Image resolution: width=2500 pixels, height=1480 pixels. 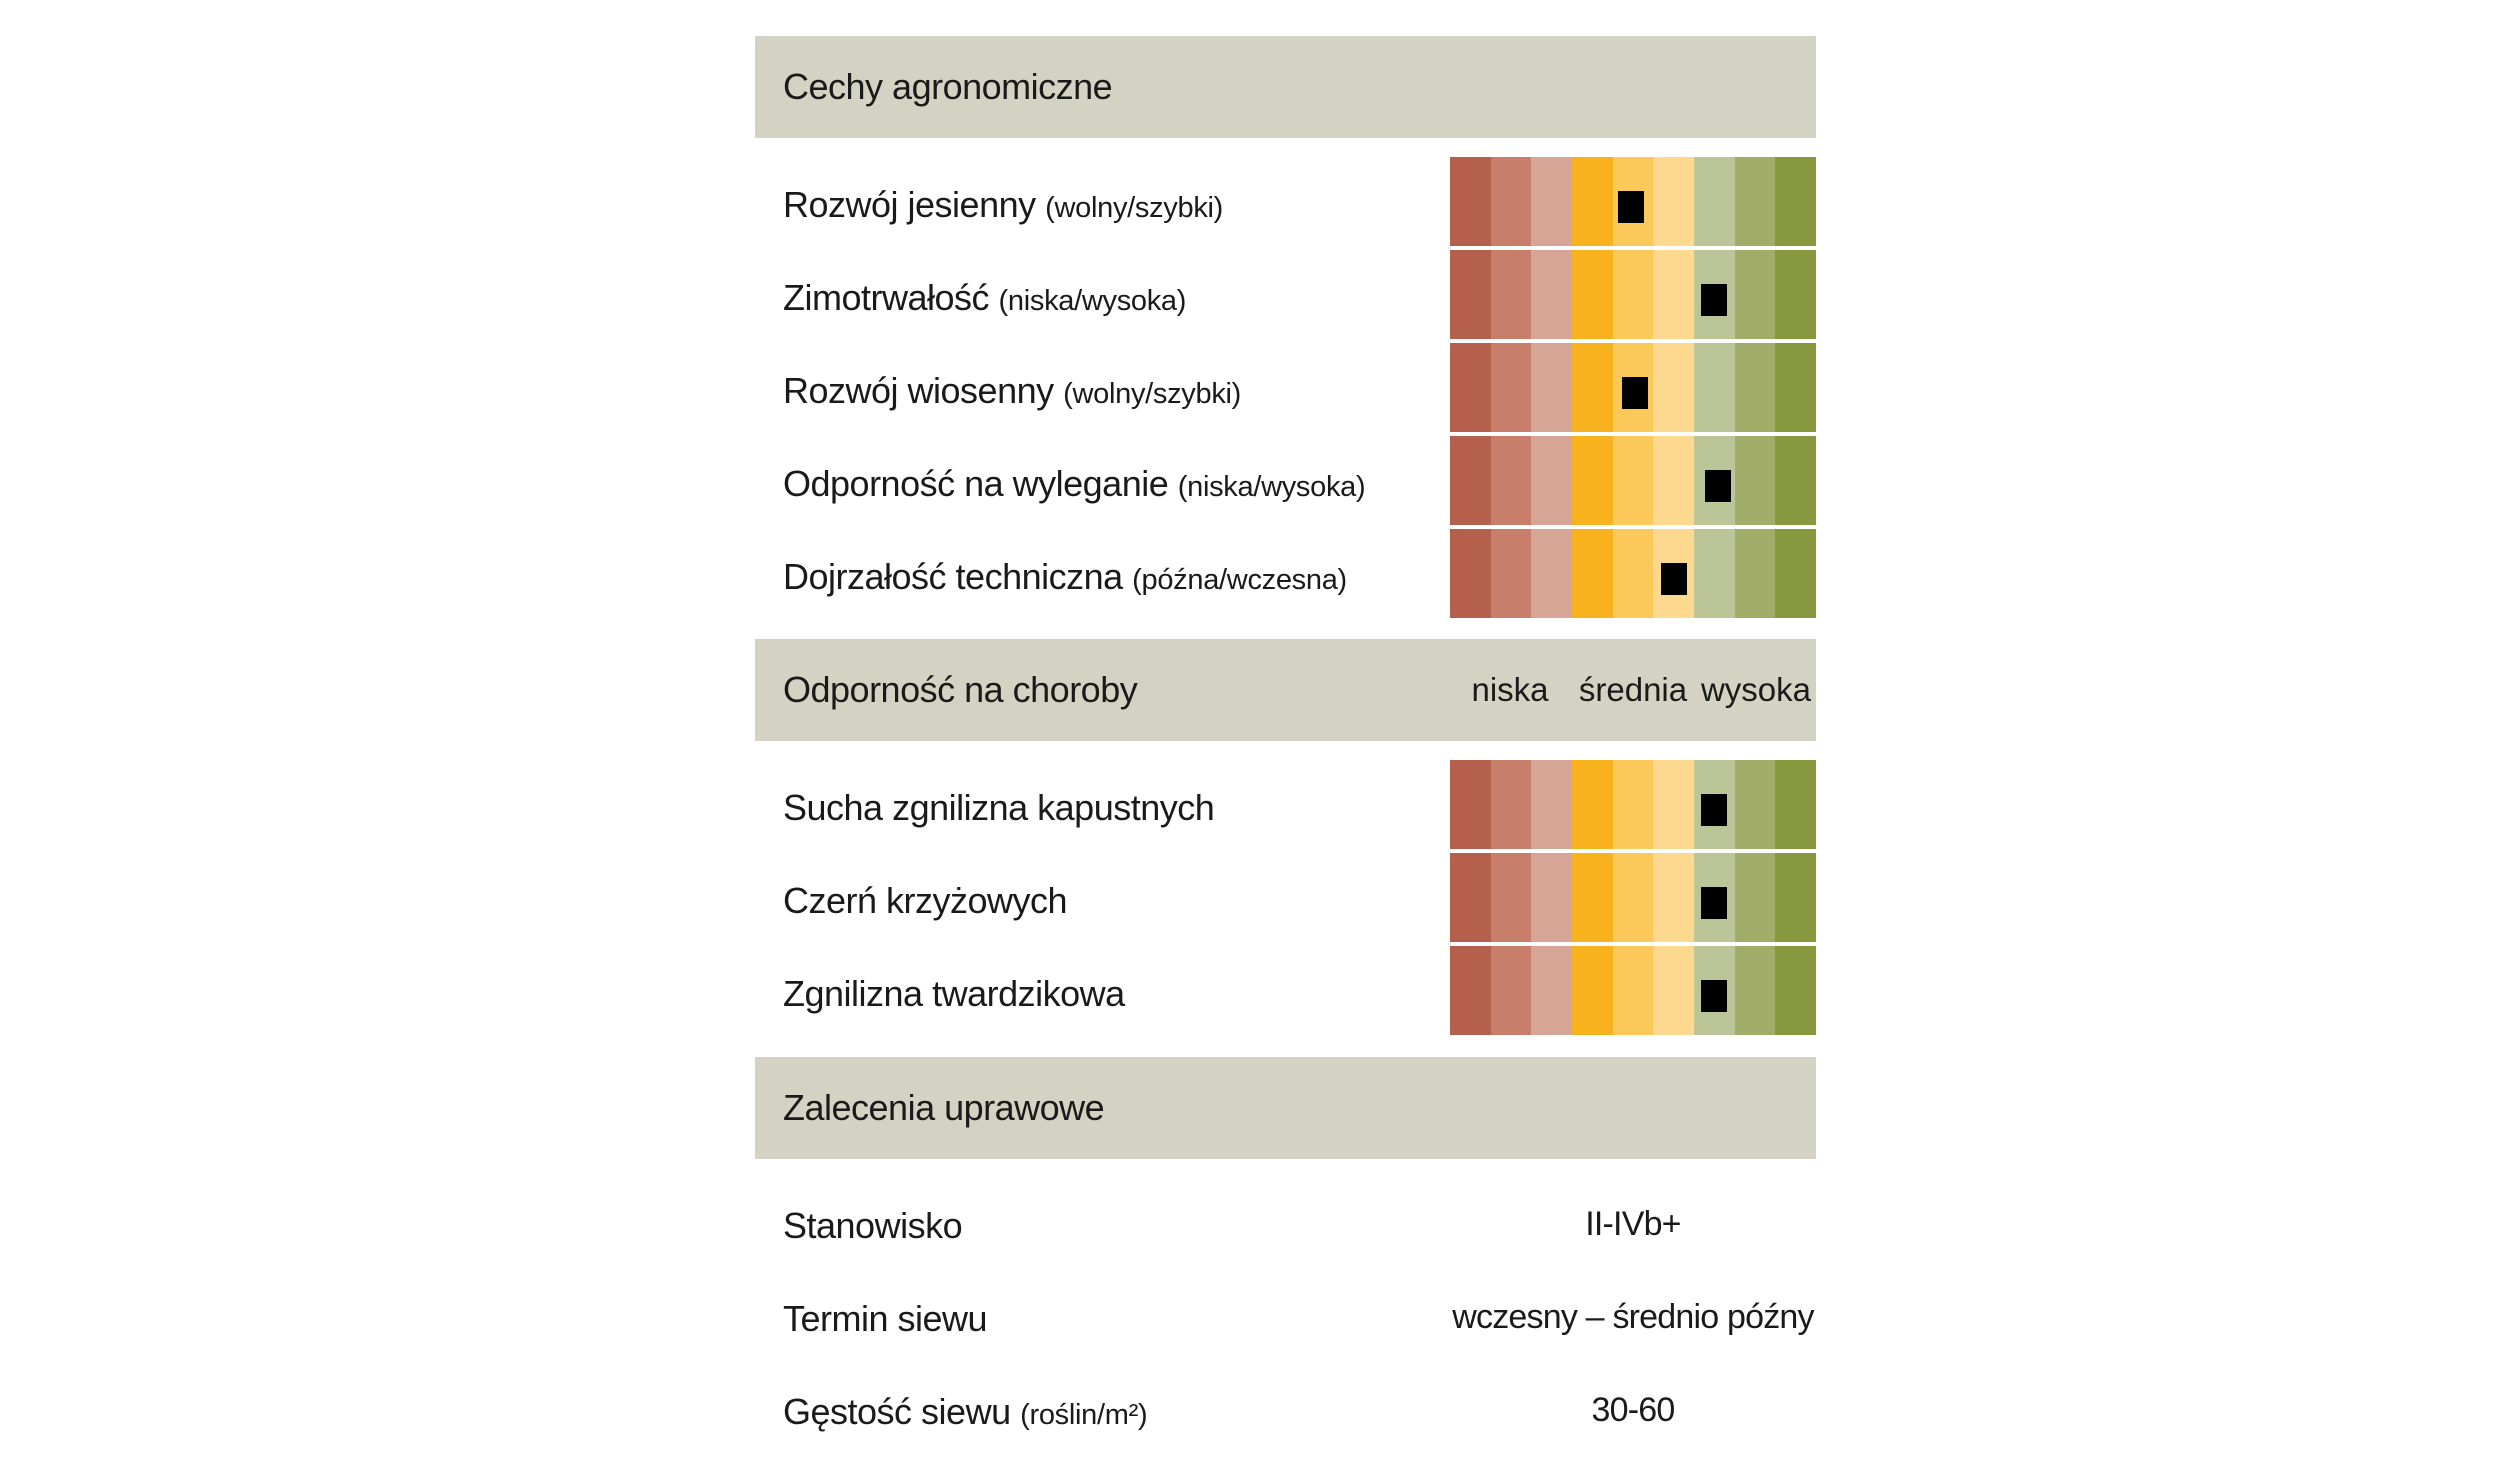 I want to click on disease-row-label: Czerń krzyżowych, so click(x=925, y=900).